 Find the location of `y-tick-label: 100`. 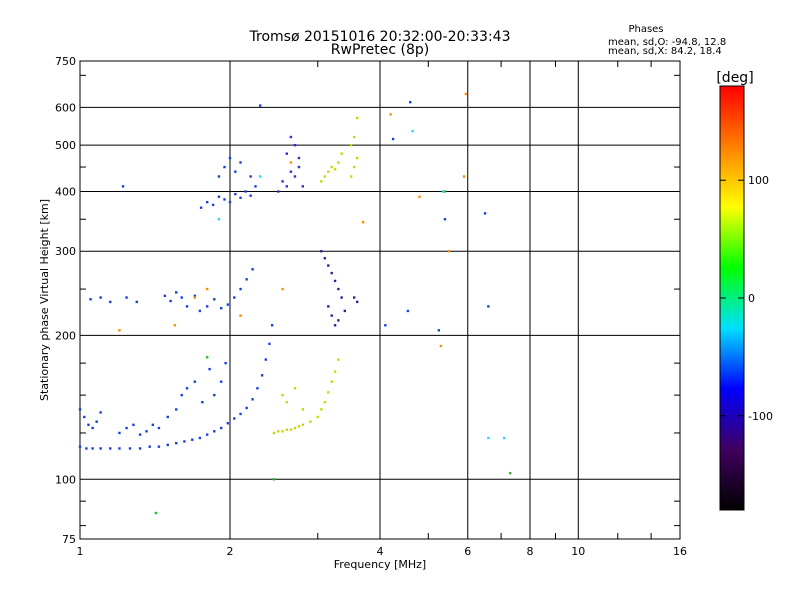

y-tick-label: 100 is located at coordinates (65, 479).